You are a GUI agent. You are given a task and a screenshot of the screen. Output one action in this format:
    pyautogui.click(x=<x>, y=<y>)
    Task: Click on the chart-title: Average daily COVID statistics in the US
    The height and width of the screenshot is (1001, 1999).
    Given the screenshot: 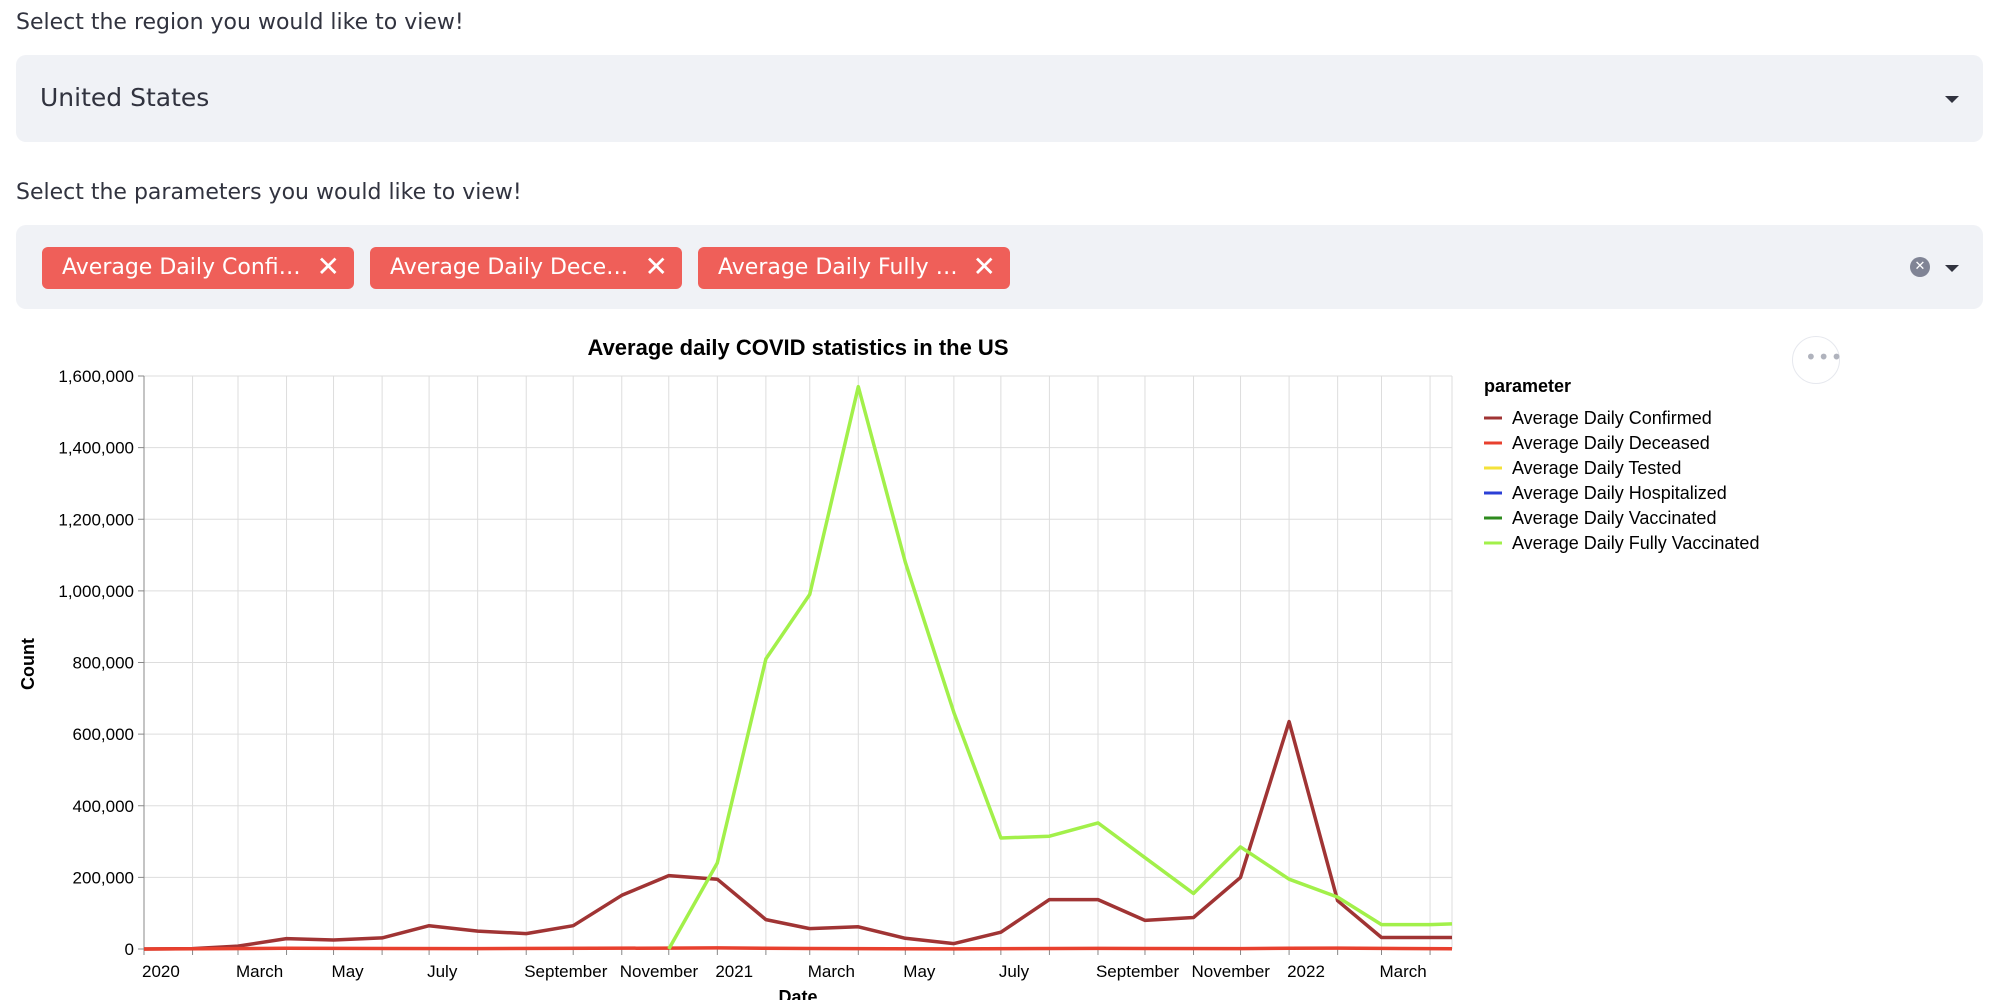 What is the action you would take?
    pyautogui.click(x=798, y=347)
    